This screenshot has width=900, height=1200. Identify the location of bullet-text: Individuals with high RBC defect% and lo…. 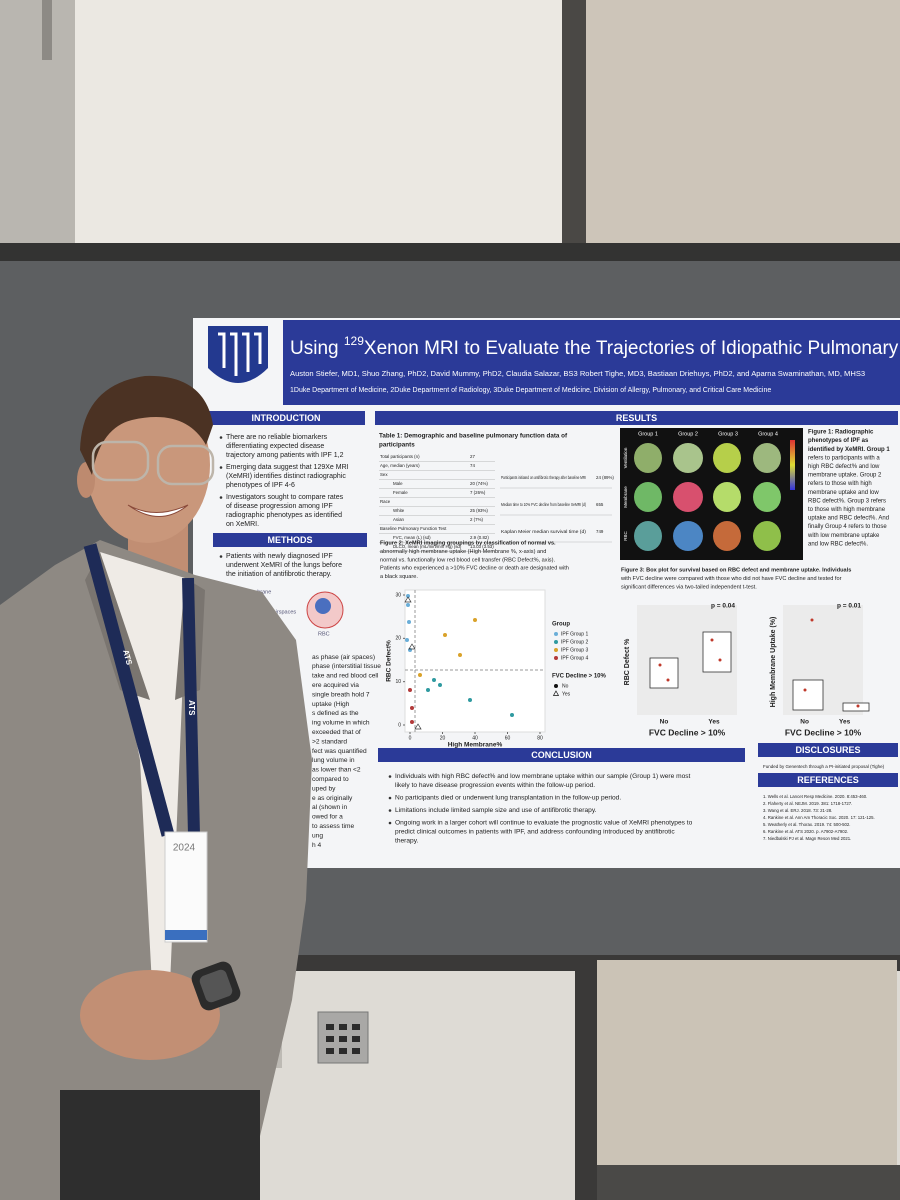
(543, 776).